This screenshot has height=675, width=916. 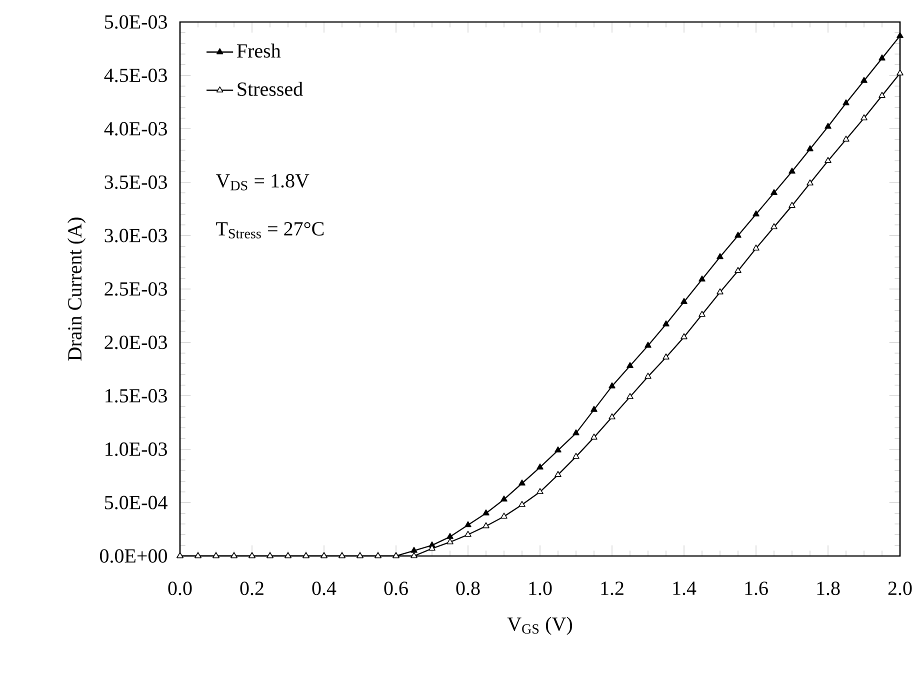 I want to click on y-tick-label: 4.5E-03, so click(x=135, y=75).